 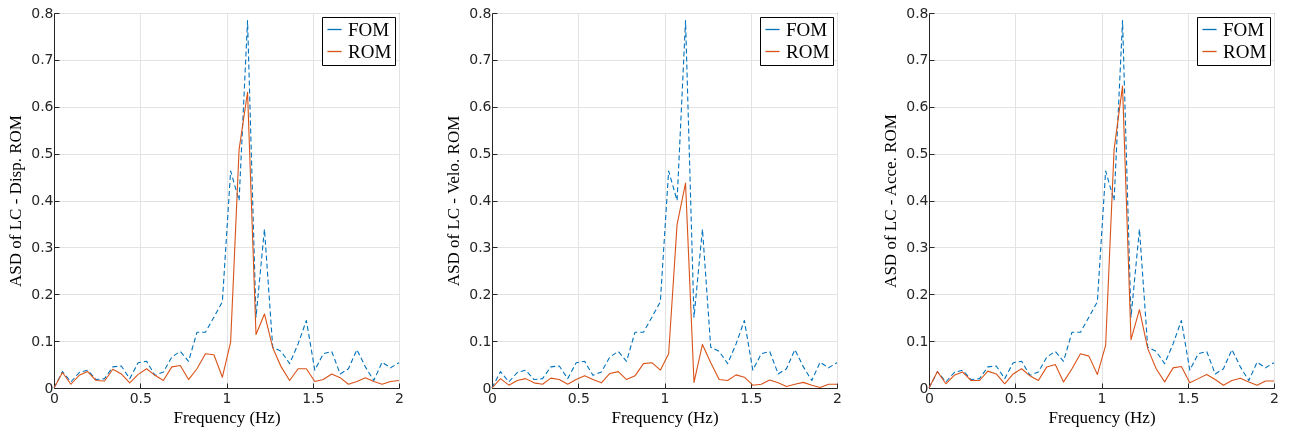 What do you see at coordinates (453, 201) in the screenshot?
I see `y-axis-title: ASD of LC - Velo. ROM` at bounding box center [453, 201].